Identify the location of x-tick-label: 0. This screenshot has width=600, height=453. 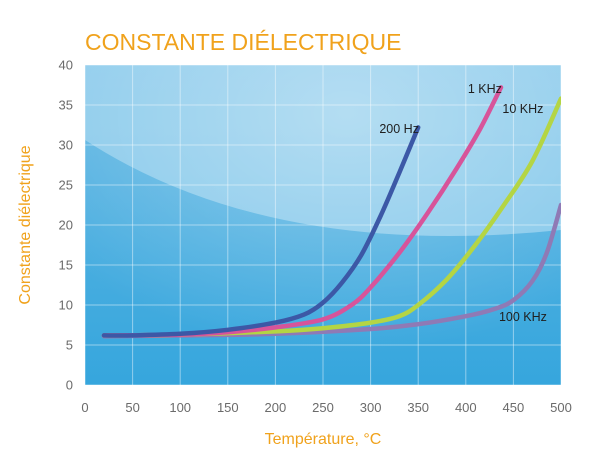
(84, 407).